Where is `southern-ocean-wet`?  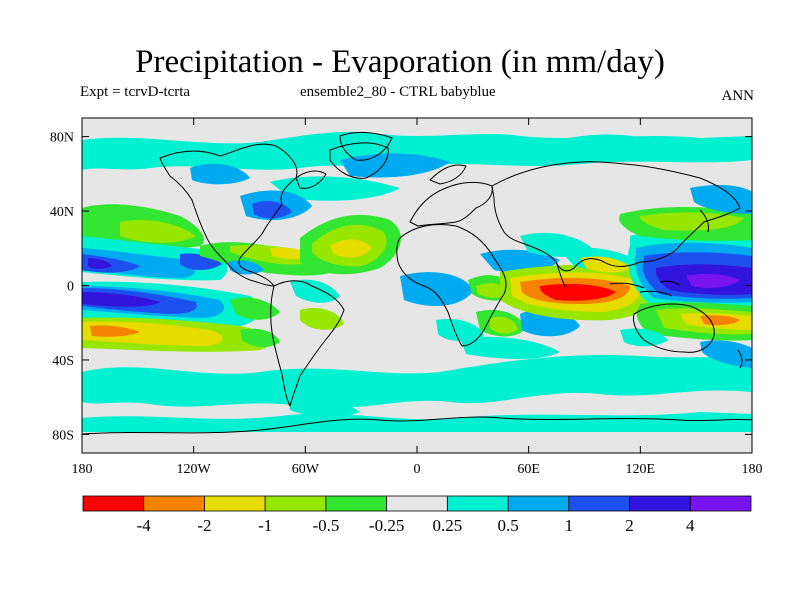
southern-ocean-wet is located at coordinates (417, 381).